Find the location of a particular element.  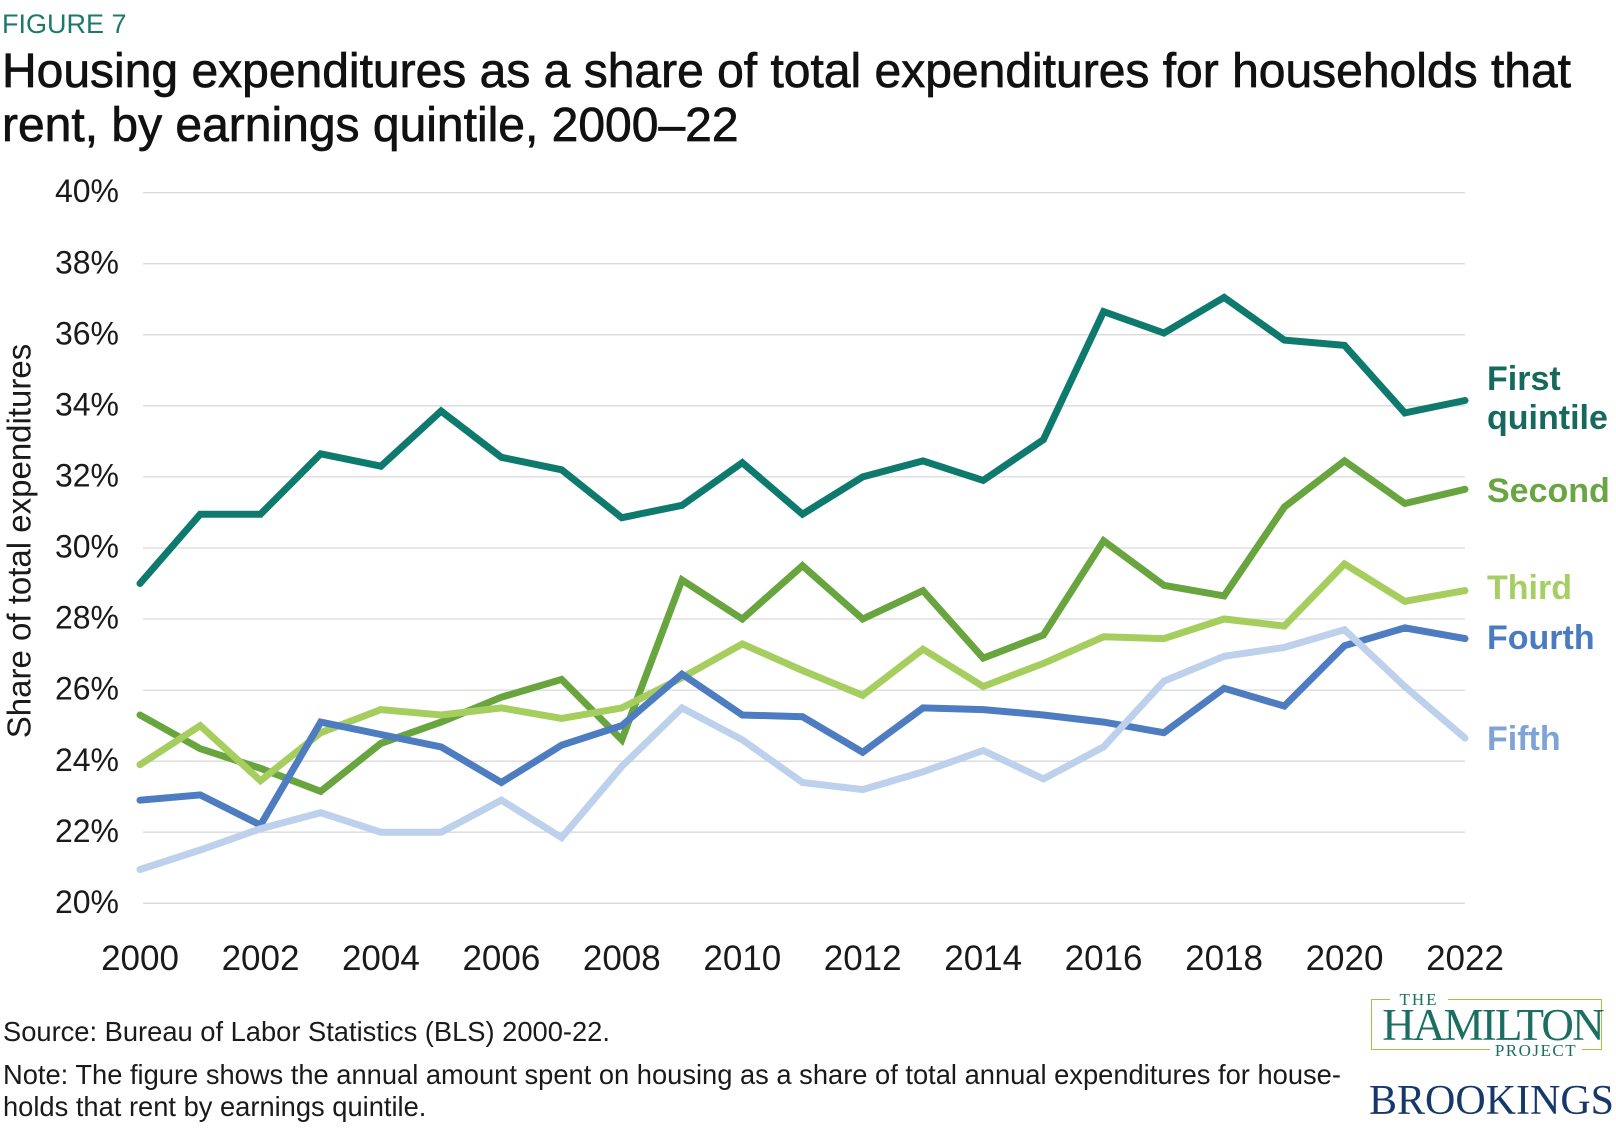

svg-text: 2002 is located at coordinates (261, 958).